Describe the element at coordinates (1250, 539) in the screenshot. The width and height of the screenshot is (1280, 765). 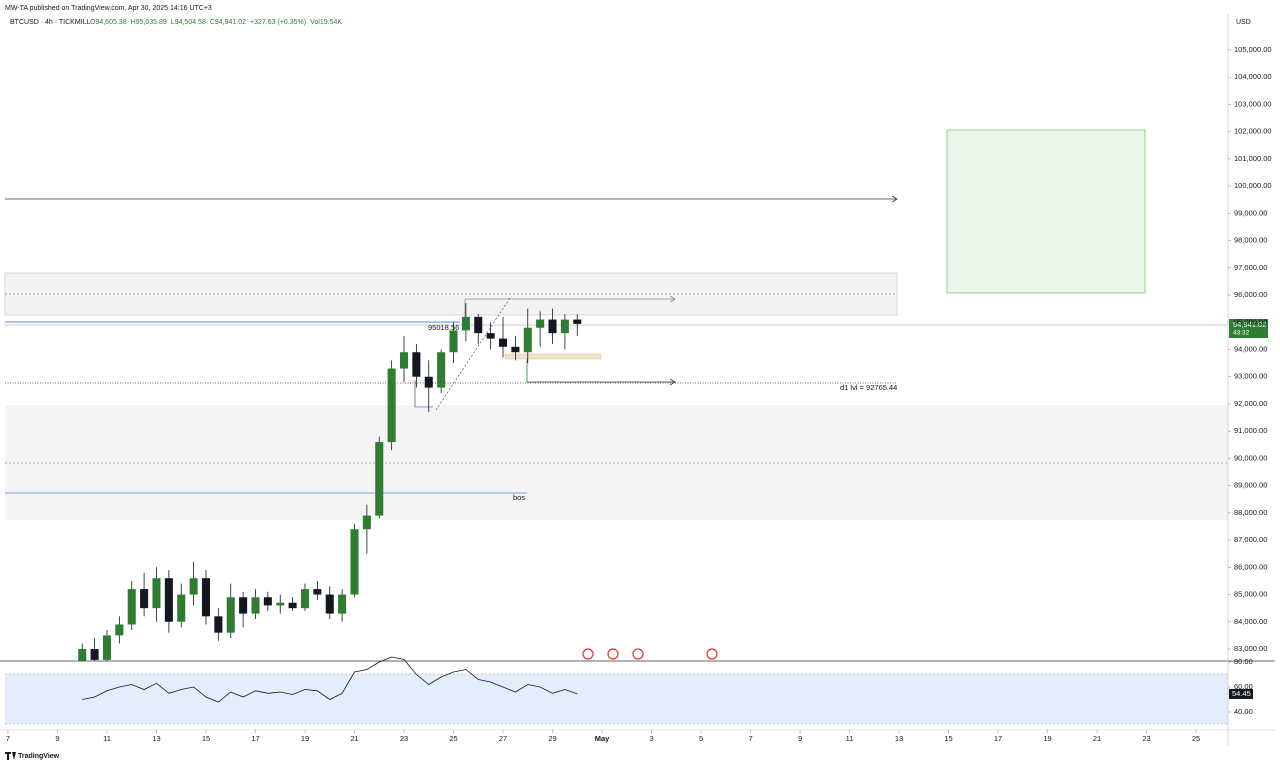
I see `y-tick-label: 87,000.00` at that location.